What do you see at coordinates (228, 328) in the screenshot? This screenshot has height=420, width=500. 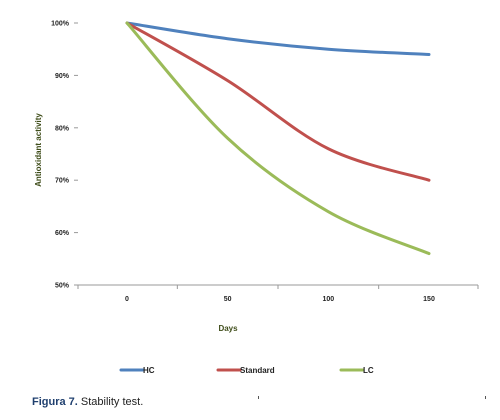 I see `x-axis-title: Days` at bounding box center [228, 328].